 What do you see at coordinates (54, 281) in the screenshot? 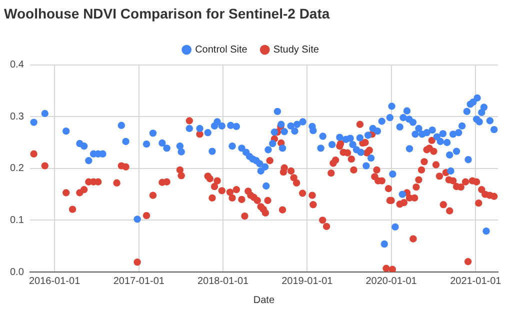
I see `x-tick-label: 2016-01-01` at bounding box center [54, 281].